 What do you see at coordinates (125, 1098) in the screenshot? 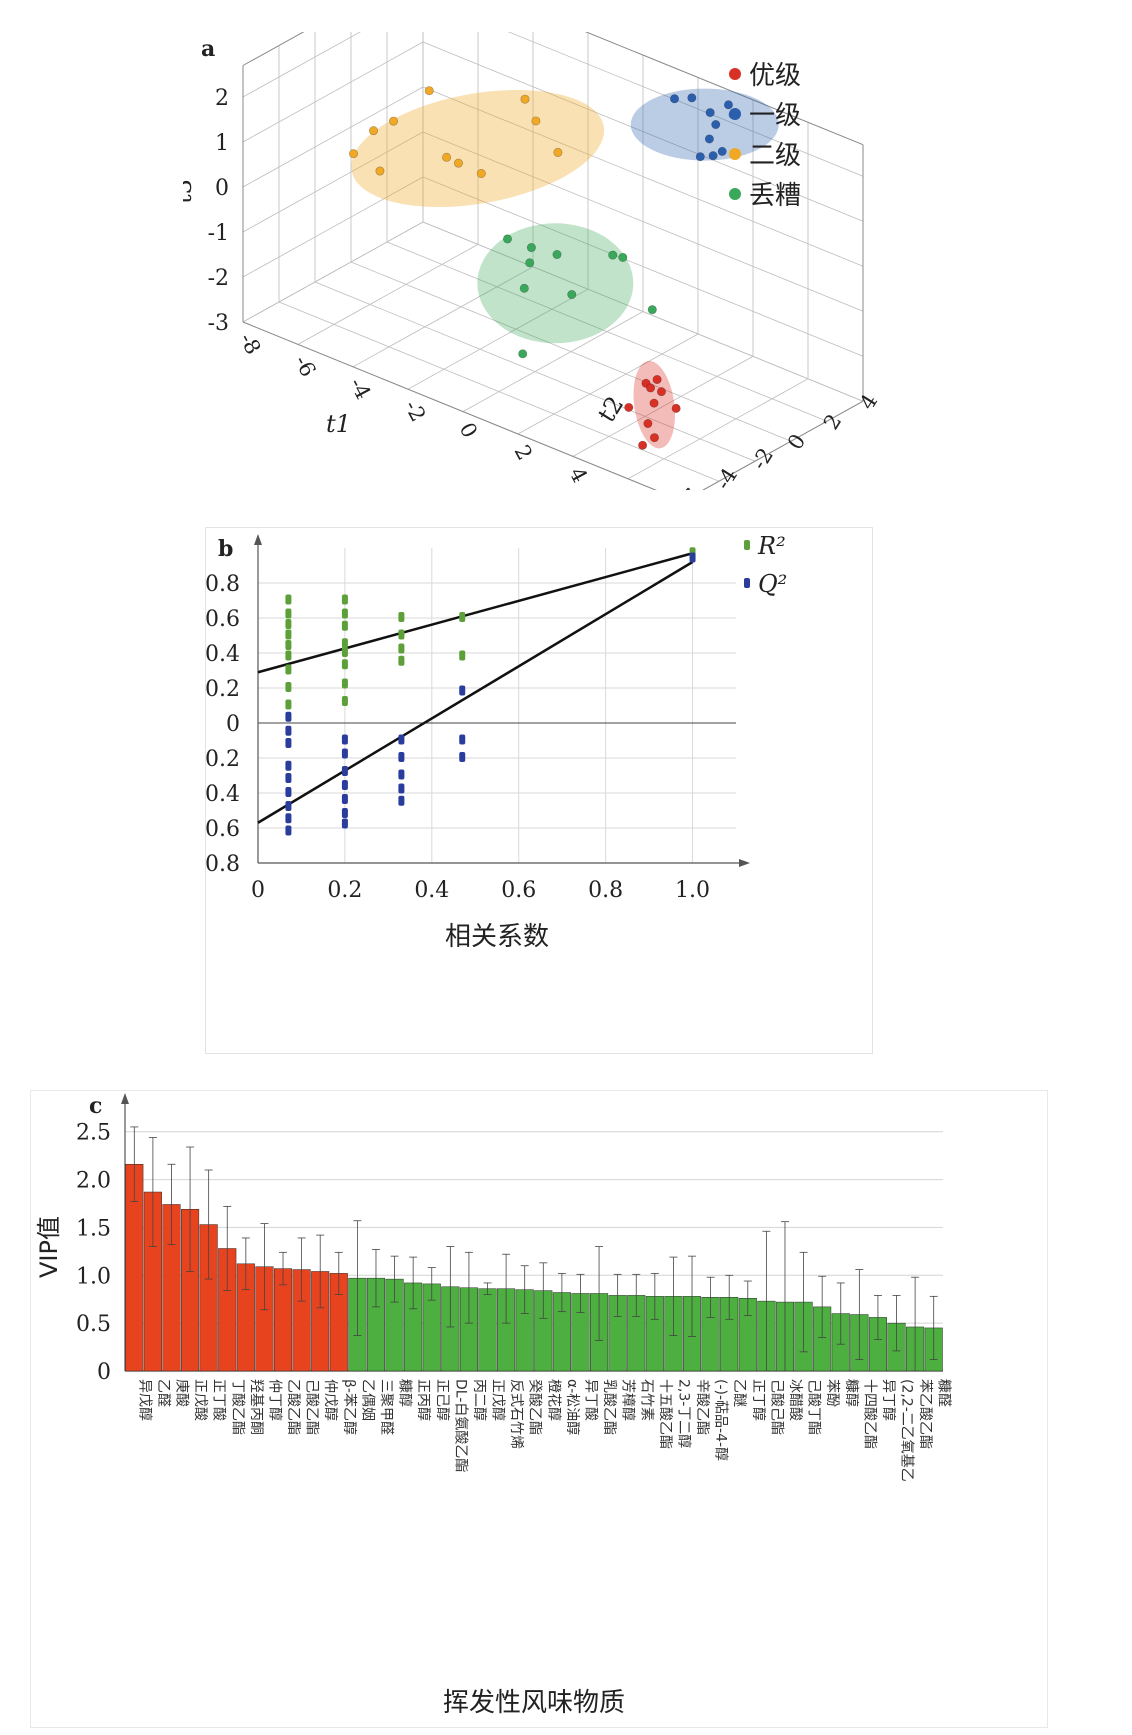
I see `y-axis-arrow` at bounding box center [125, 1098].